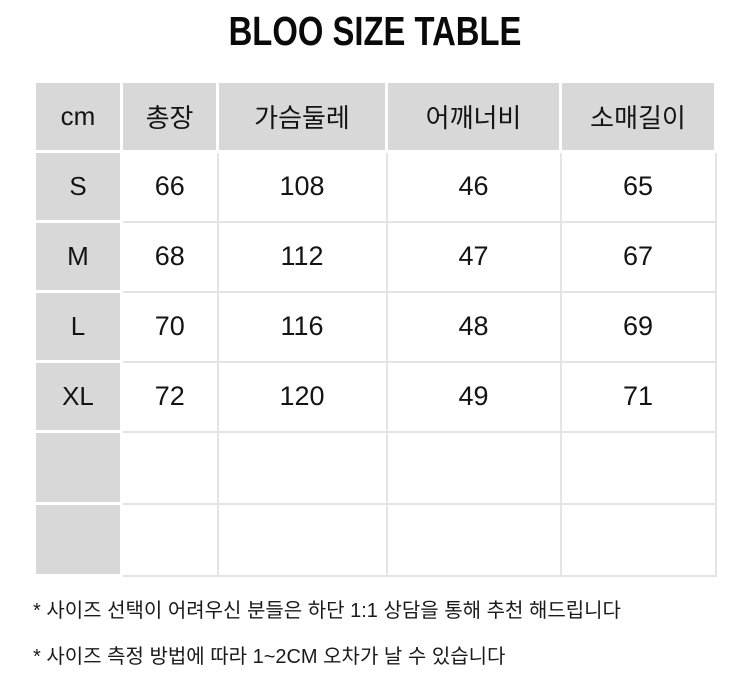  Describe the element at coordinates (638, 186) in the screenshot. I see `value-cell: 65` at that location.